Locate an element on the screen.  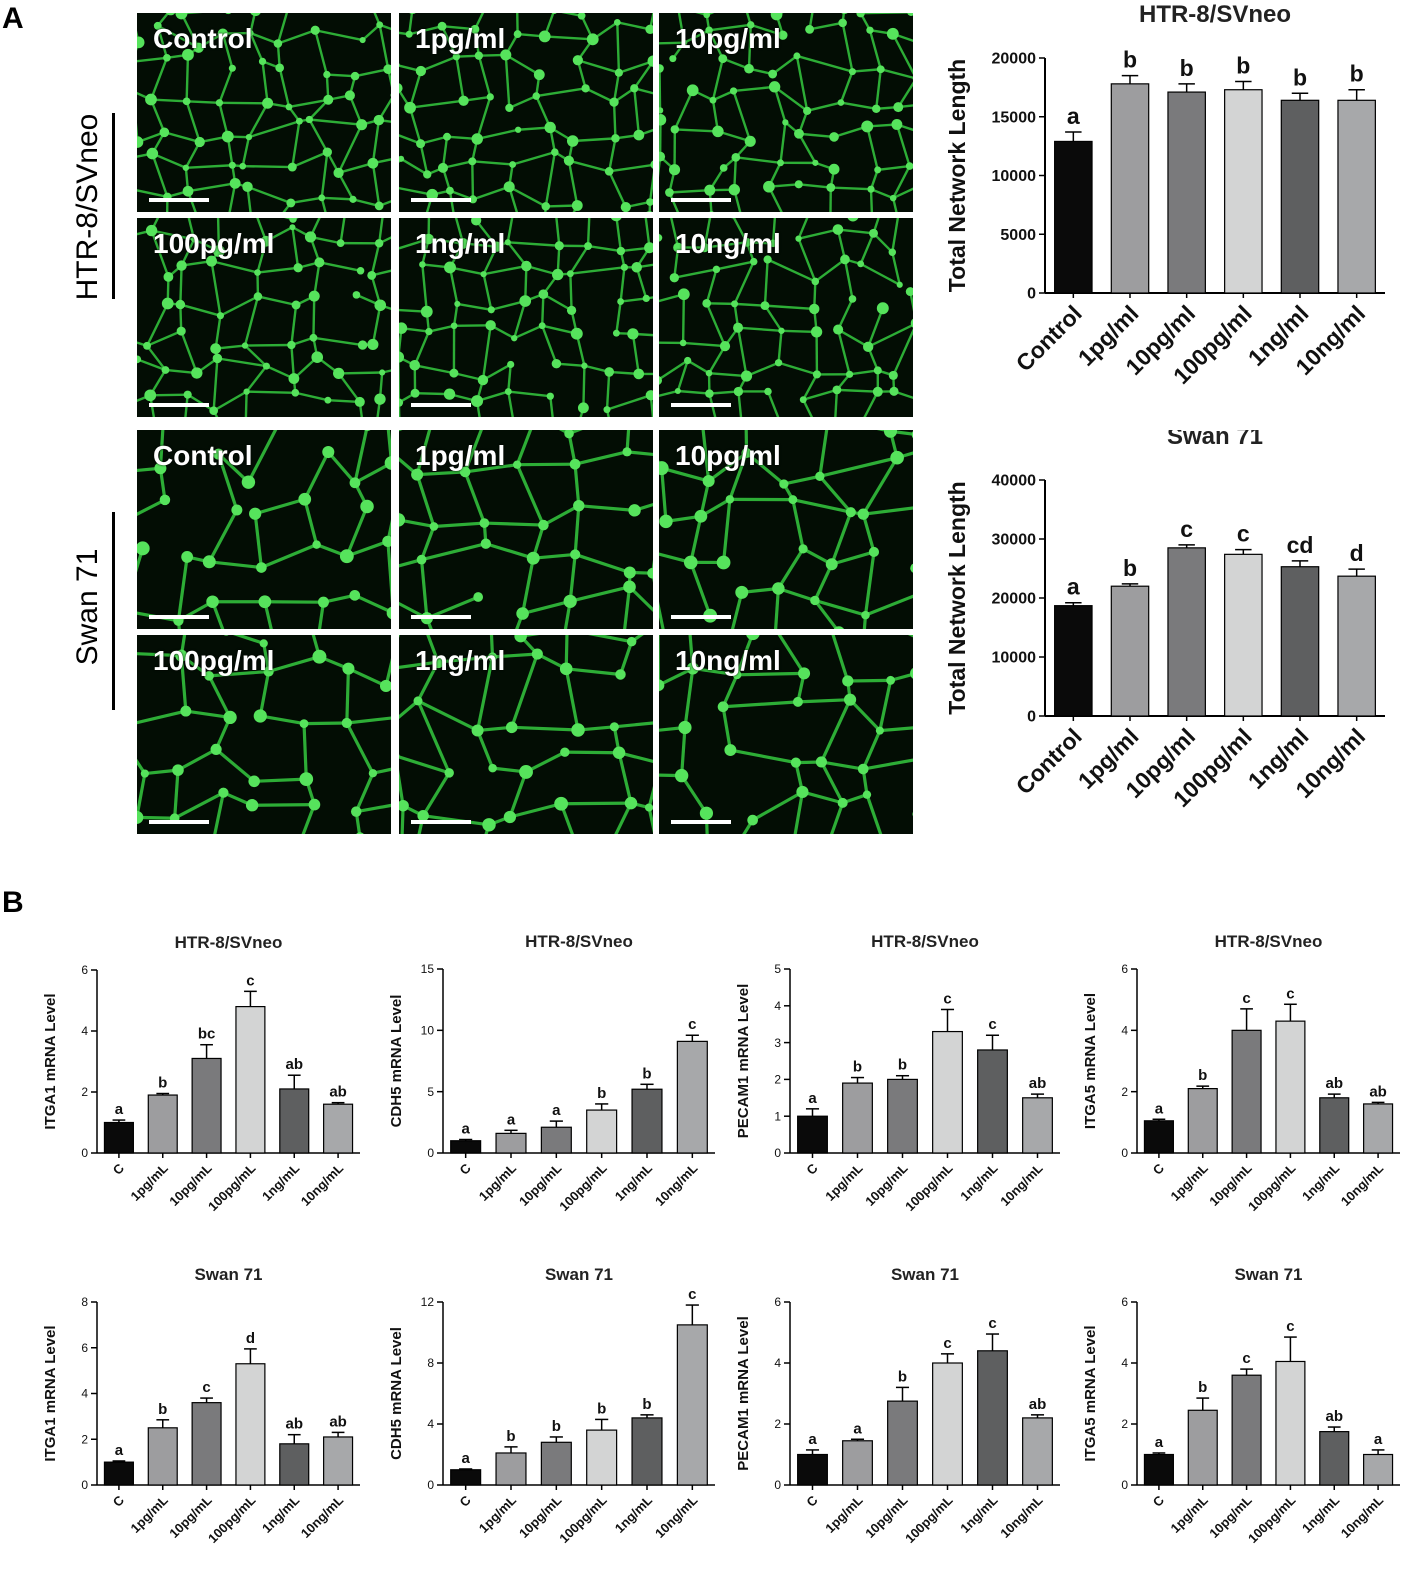
micrograph: 100pg/ml is located at coordinates (264, 317).